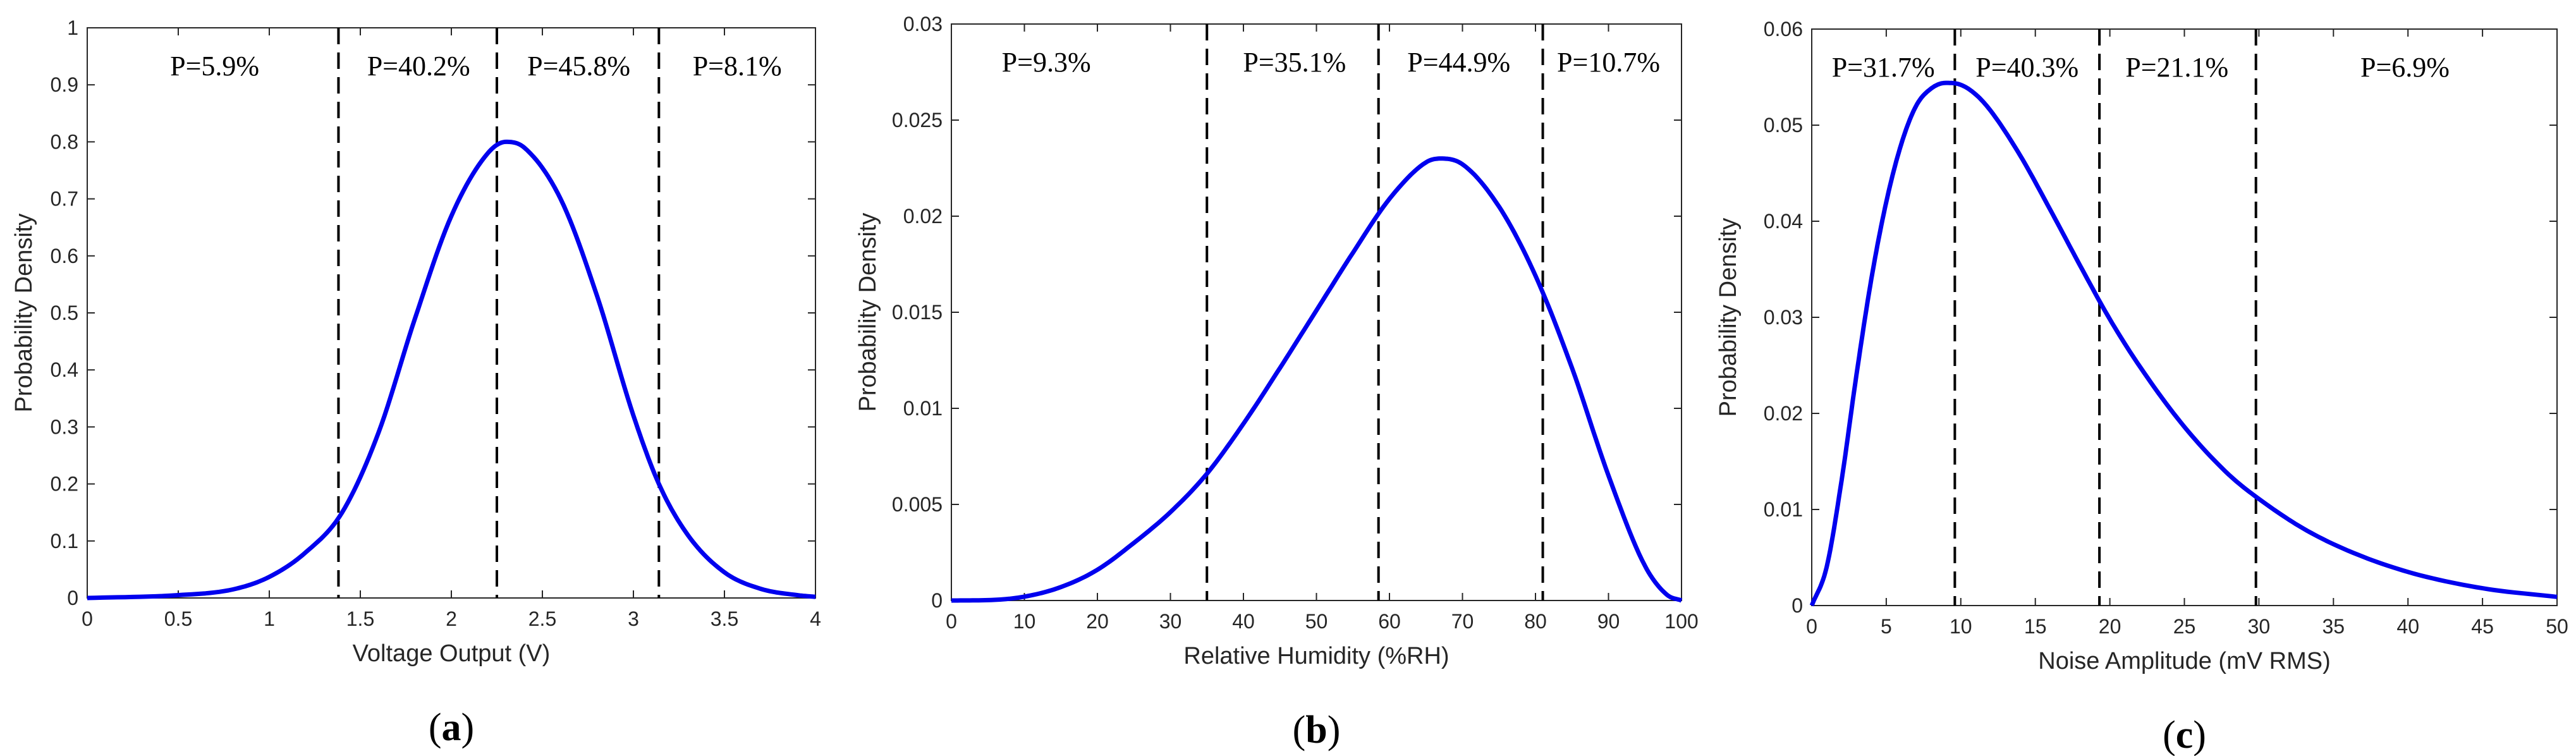 Image resolution: width=2576 pixels, height=756 pixels. What do you see at coordinates (2027, 67) in the screenshot?
I see `region-probability-label: P=40.3%` at bounding box center [2027, 67].